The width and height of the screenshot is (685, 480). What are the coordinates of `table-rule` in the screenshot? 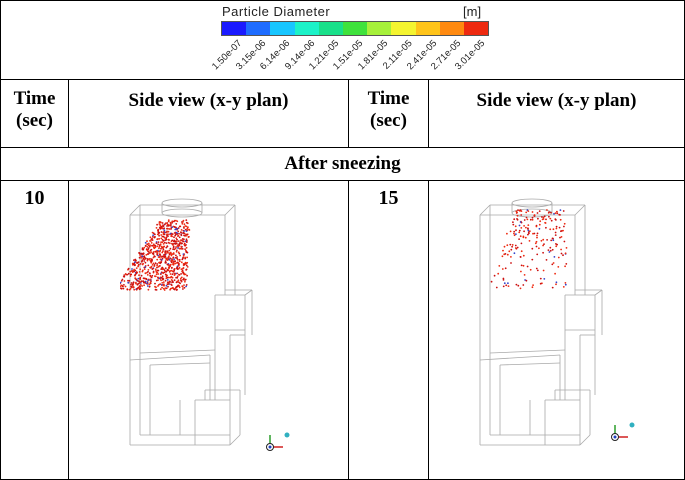 It's located at (342, 147).